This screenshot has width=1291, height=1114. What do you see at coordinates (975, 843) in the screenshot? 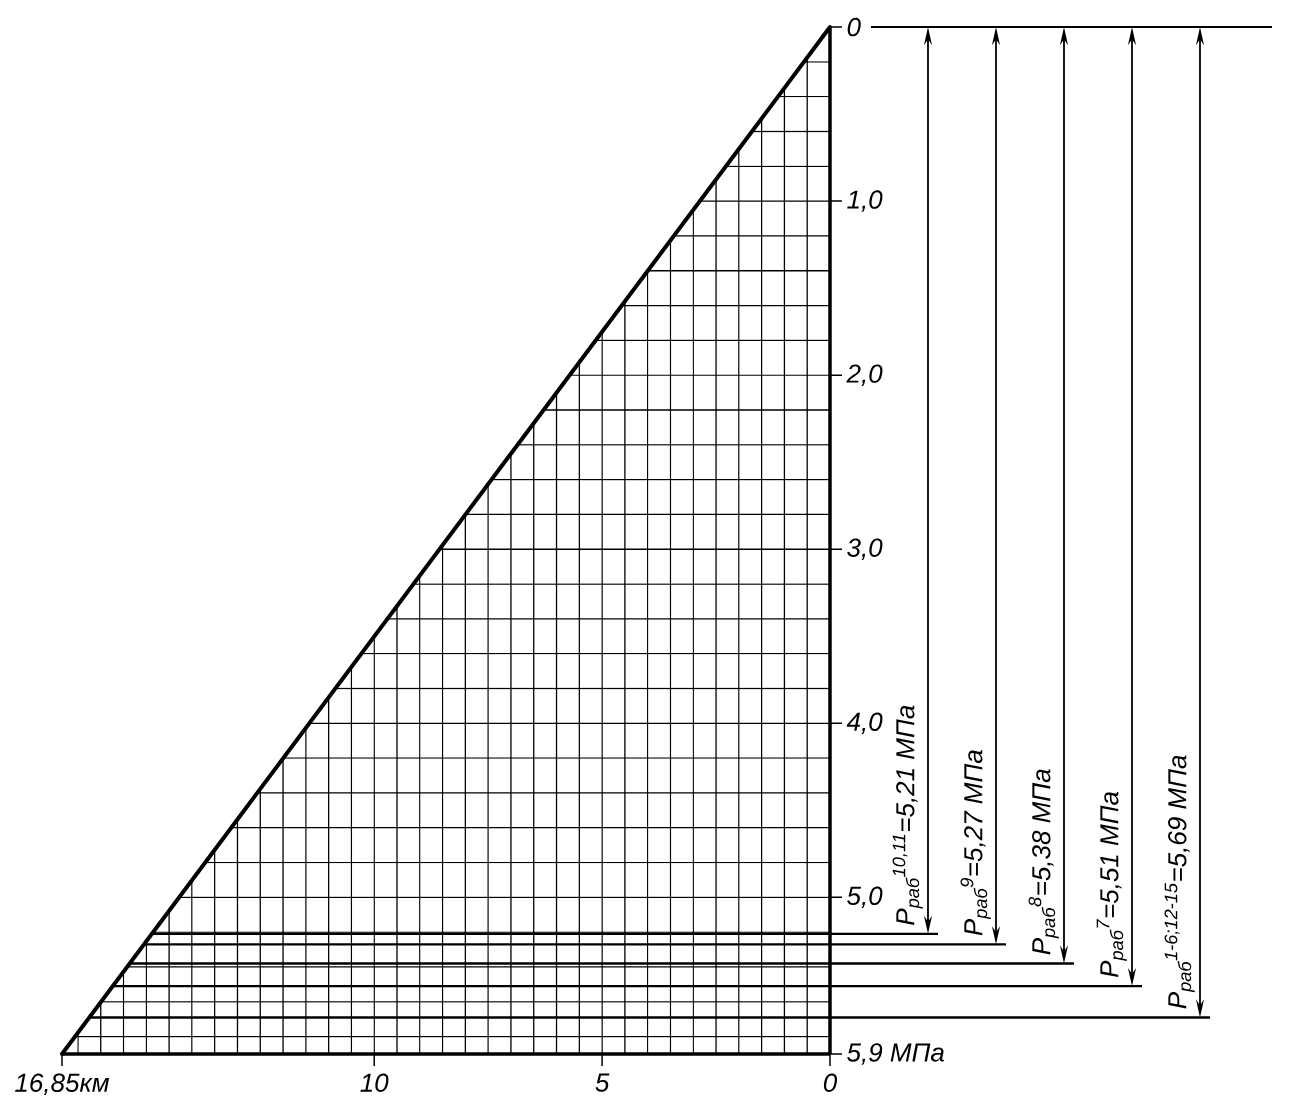
I see `ref-line-label: P$_{раб}$$^{9}$=5,27 МПа` at bounding box center [975, 843].